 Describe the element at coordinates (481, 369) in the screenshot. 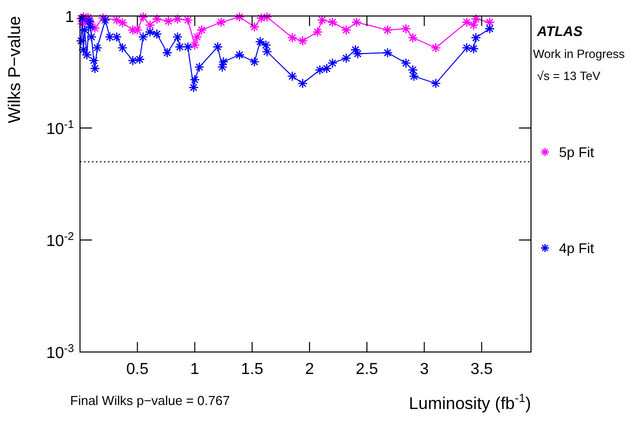

I see `x-tick-label: 3.5` at that location.